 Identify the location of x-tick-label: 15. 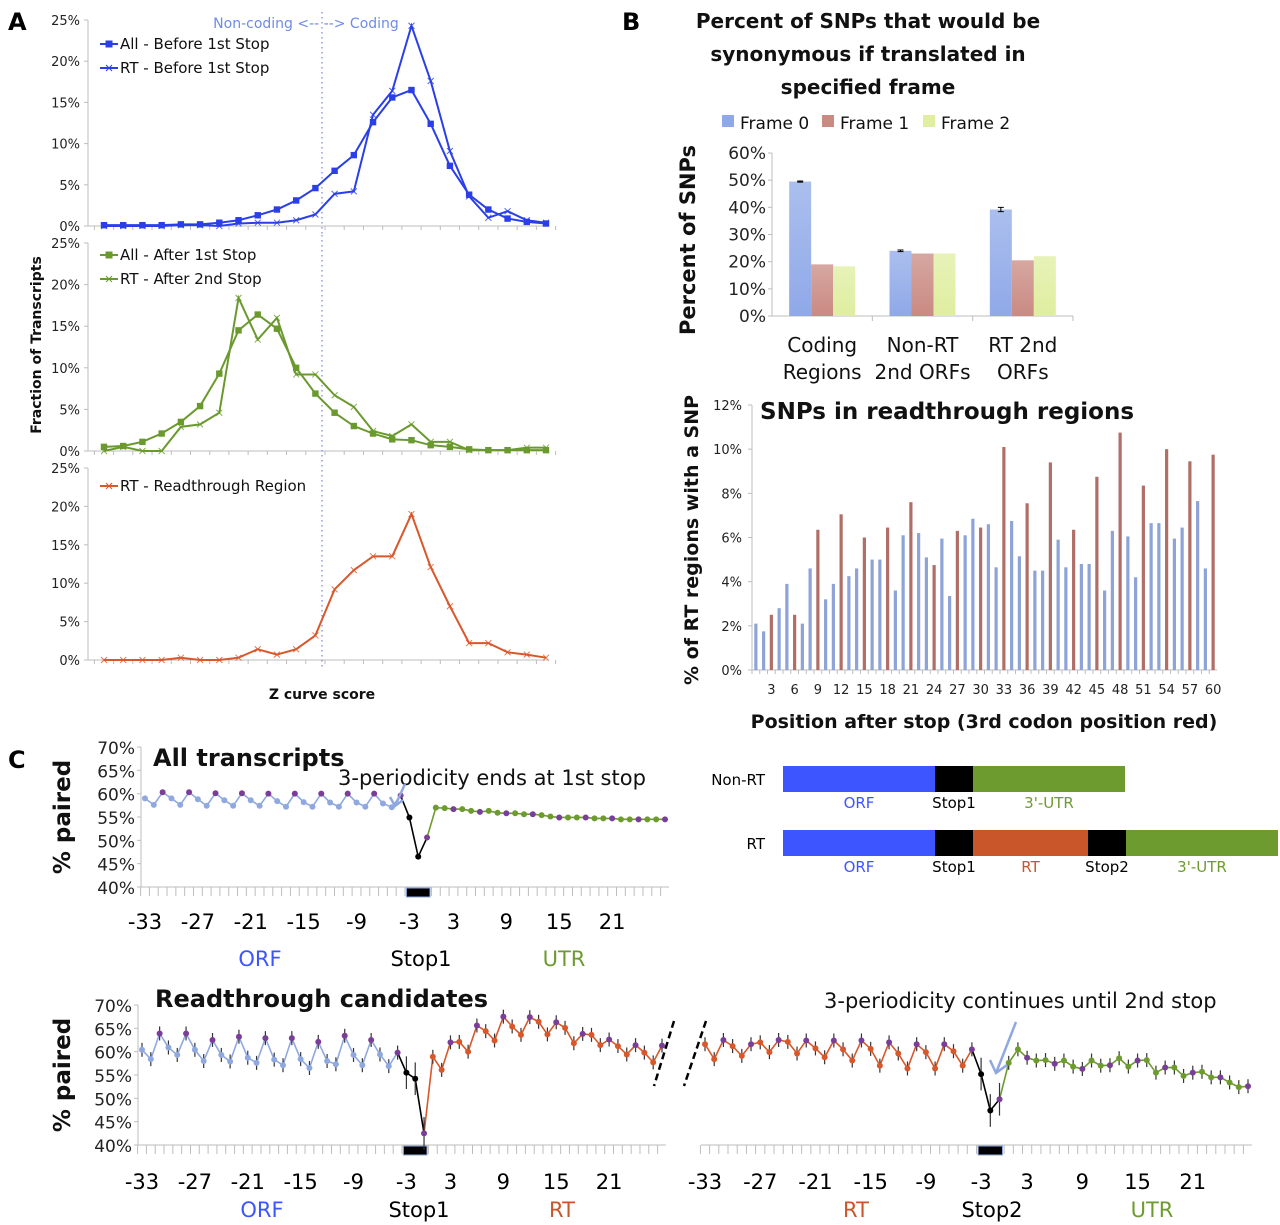
(556, 1182).